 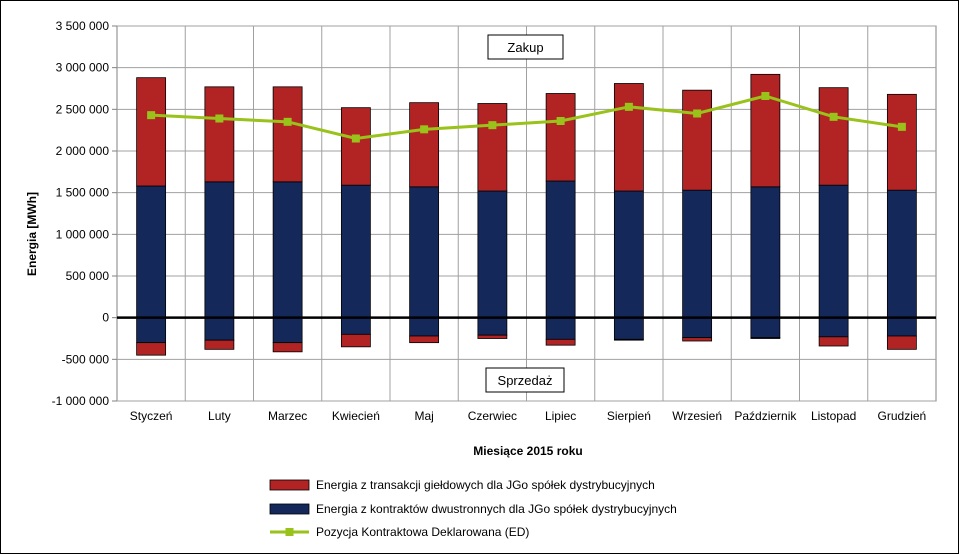 What do you see at coordinates (527, 117) in the screenshot?
I see `line-ed-series` at bounding box center [527, 117].